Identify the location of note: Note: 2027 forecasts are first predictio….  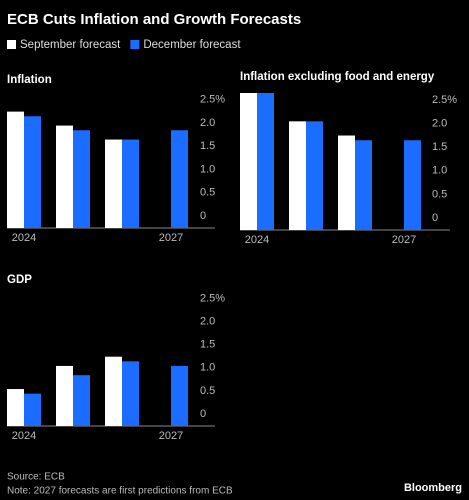
(120, 491).